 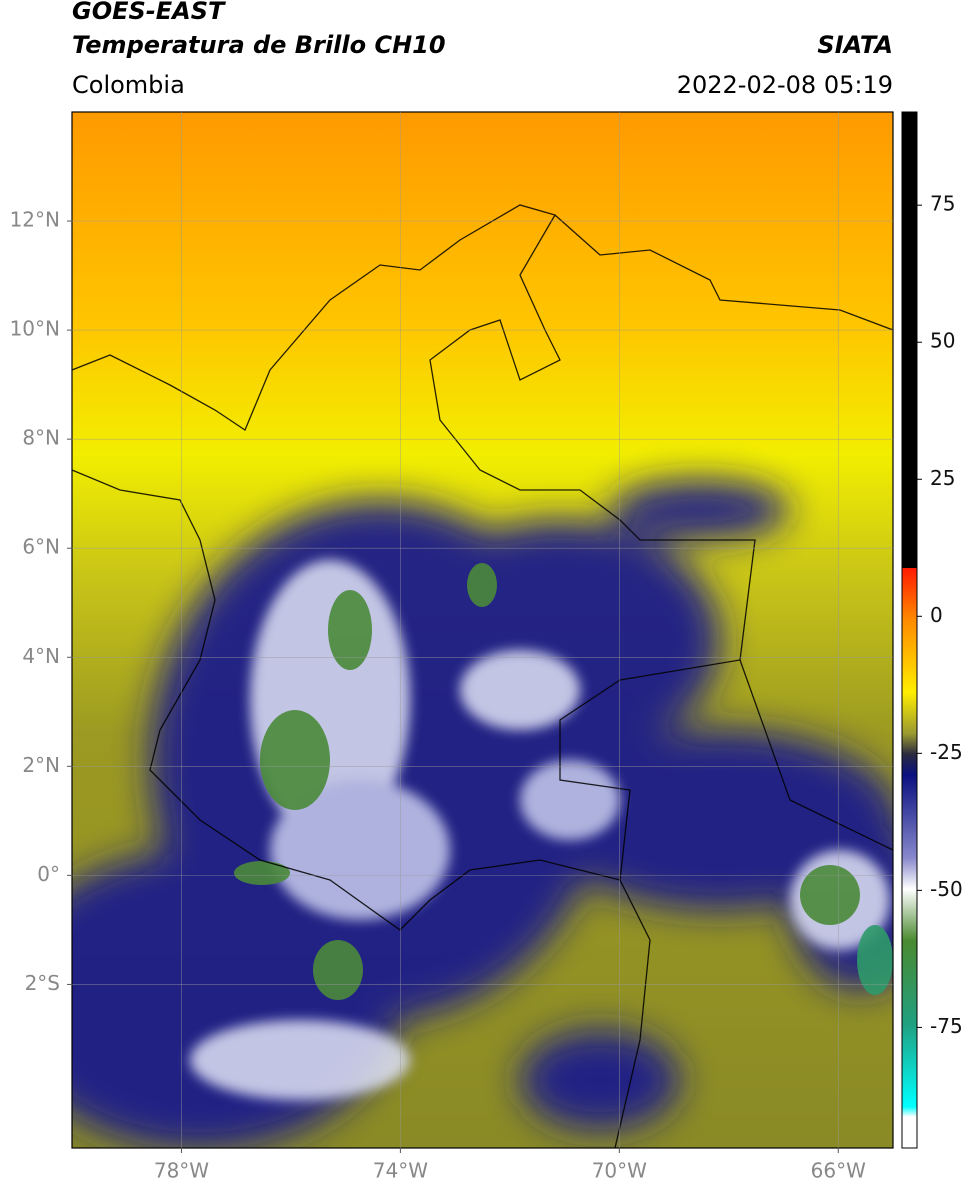 I want to click on x-tick-label: 74°W, so click(x=400, y=1171).